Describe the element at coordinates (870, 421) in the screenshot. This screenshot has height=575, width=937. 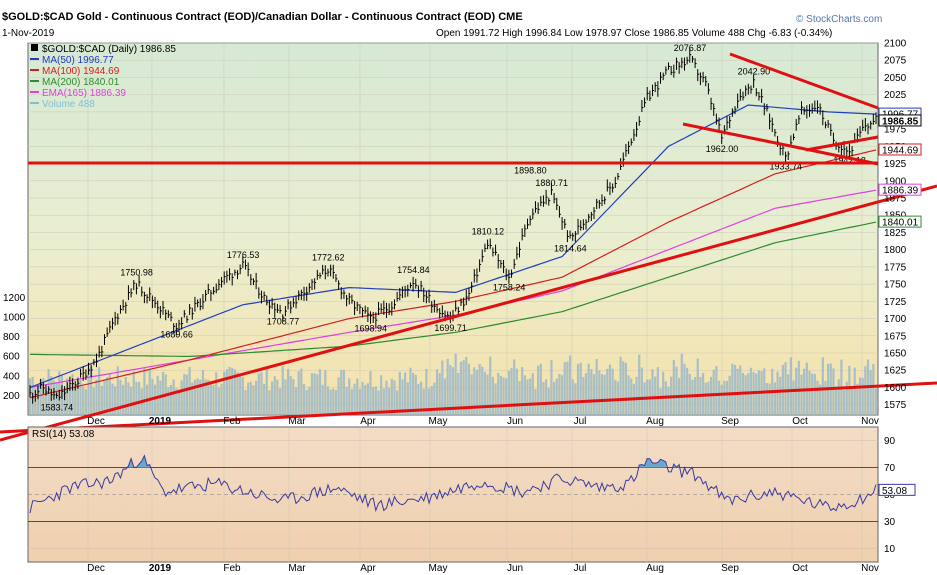
I see `x-tick-label: Nov` at that location.